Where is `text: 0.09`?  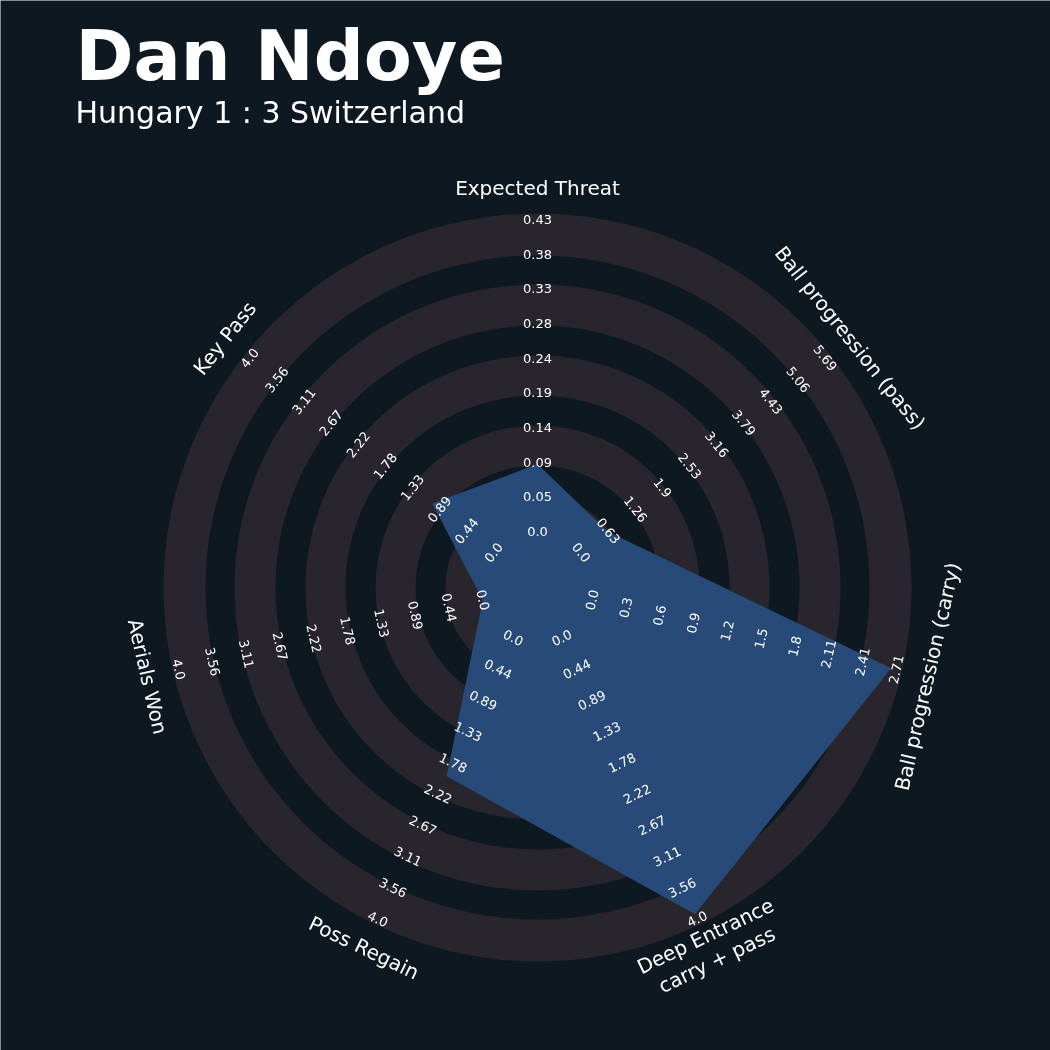 text: 0.09 is located at coordinates (537, 462).